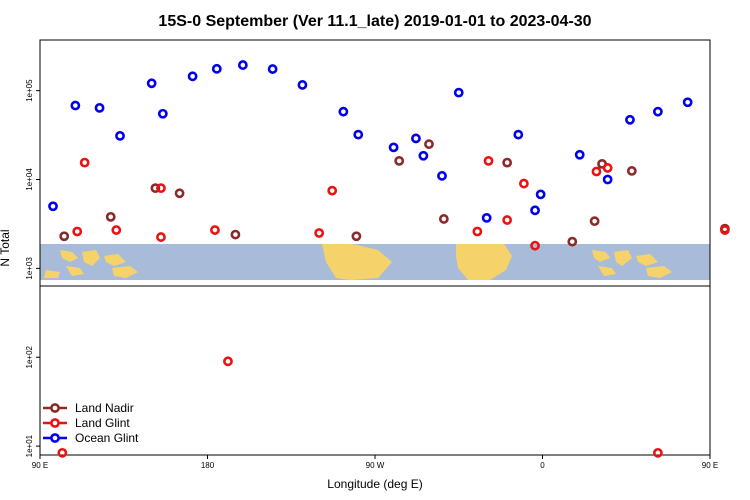 This screenshot has height=500, width=750. What do you see at coordinates (484, 262) in the screenshot?
I see `land-africa` at bounding box center [484, 262].